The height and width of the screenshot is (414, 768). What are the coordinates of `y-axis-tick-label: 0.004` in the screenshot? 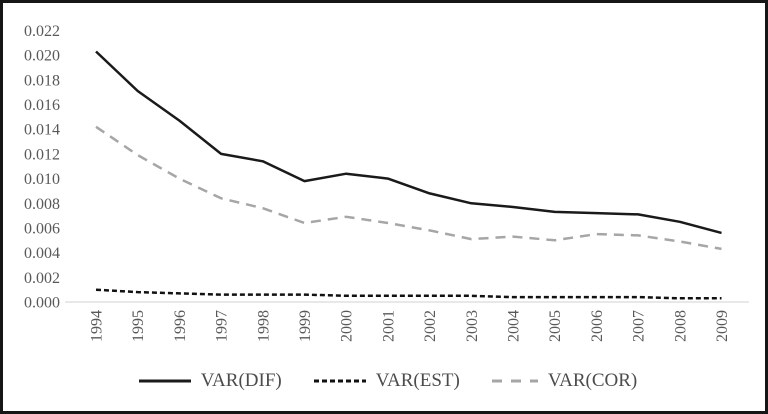 It's located at (42, 253).